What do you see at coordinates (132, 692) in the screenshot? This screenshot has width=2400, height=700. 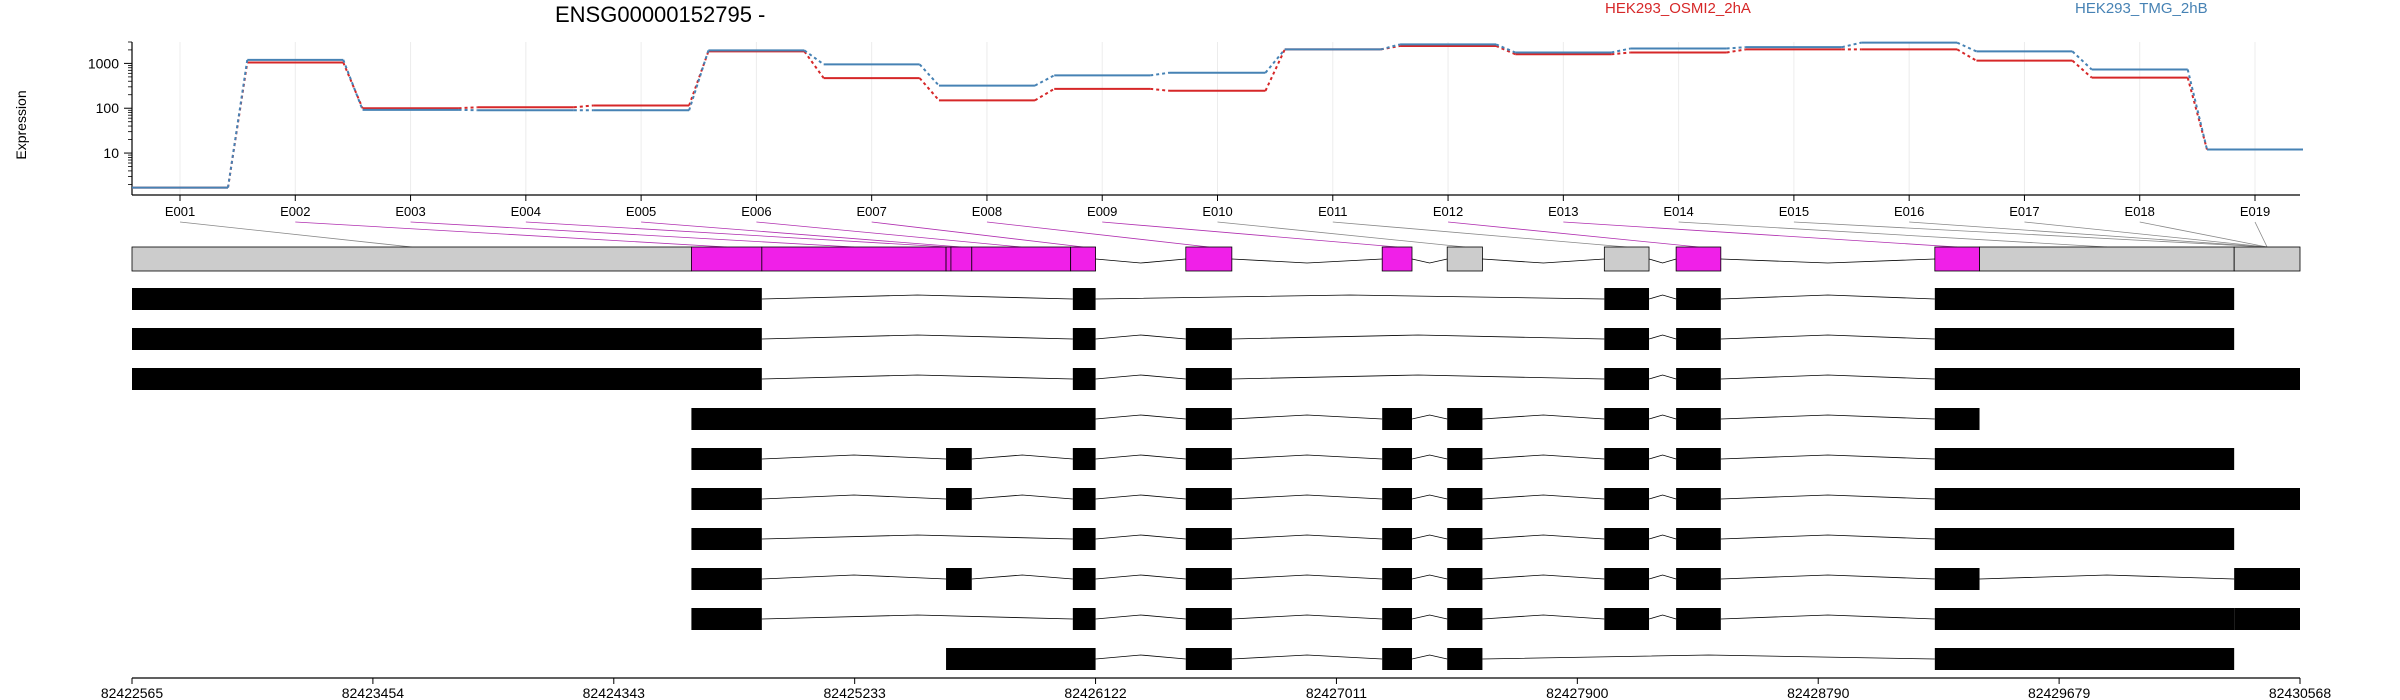 I see `genomic-tick-label: 82422565` at bounding box center [132, 692].